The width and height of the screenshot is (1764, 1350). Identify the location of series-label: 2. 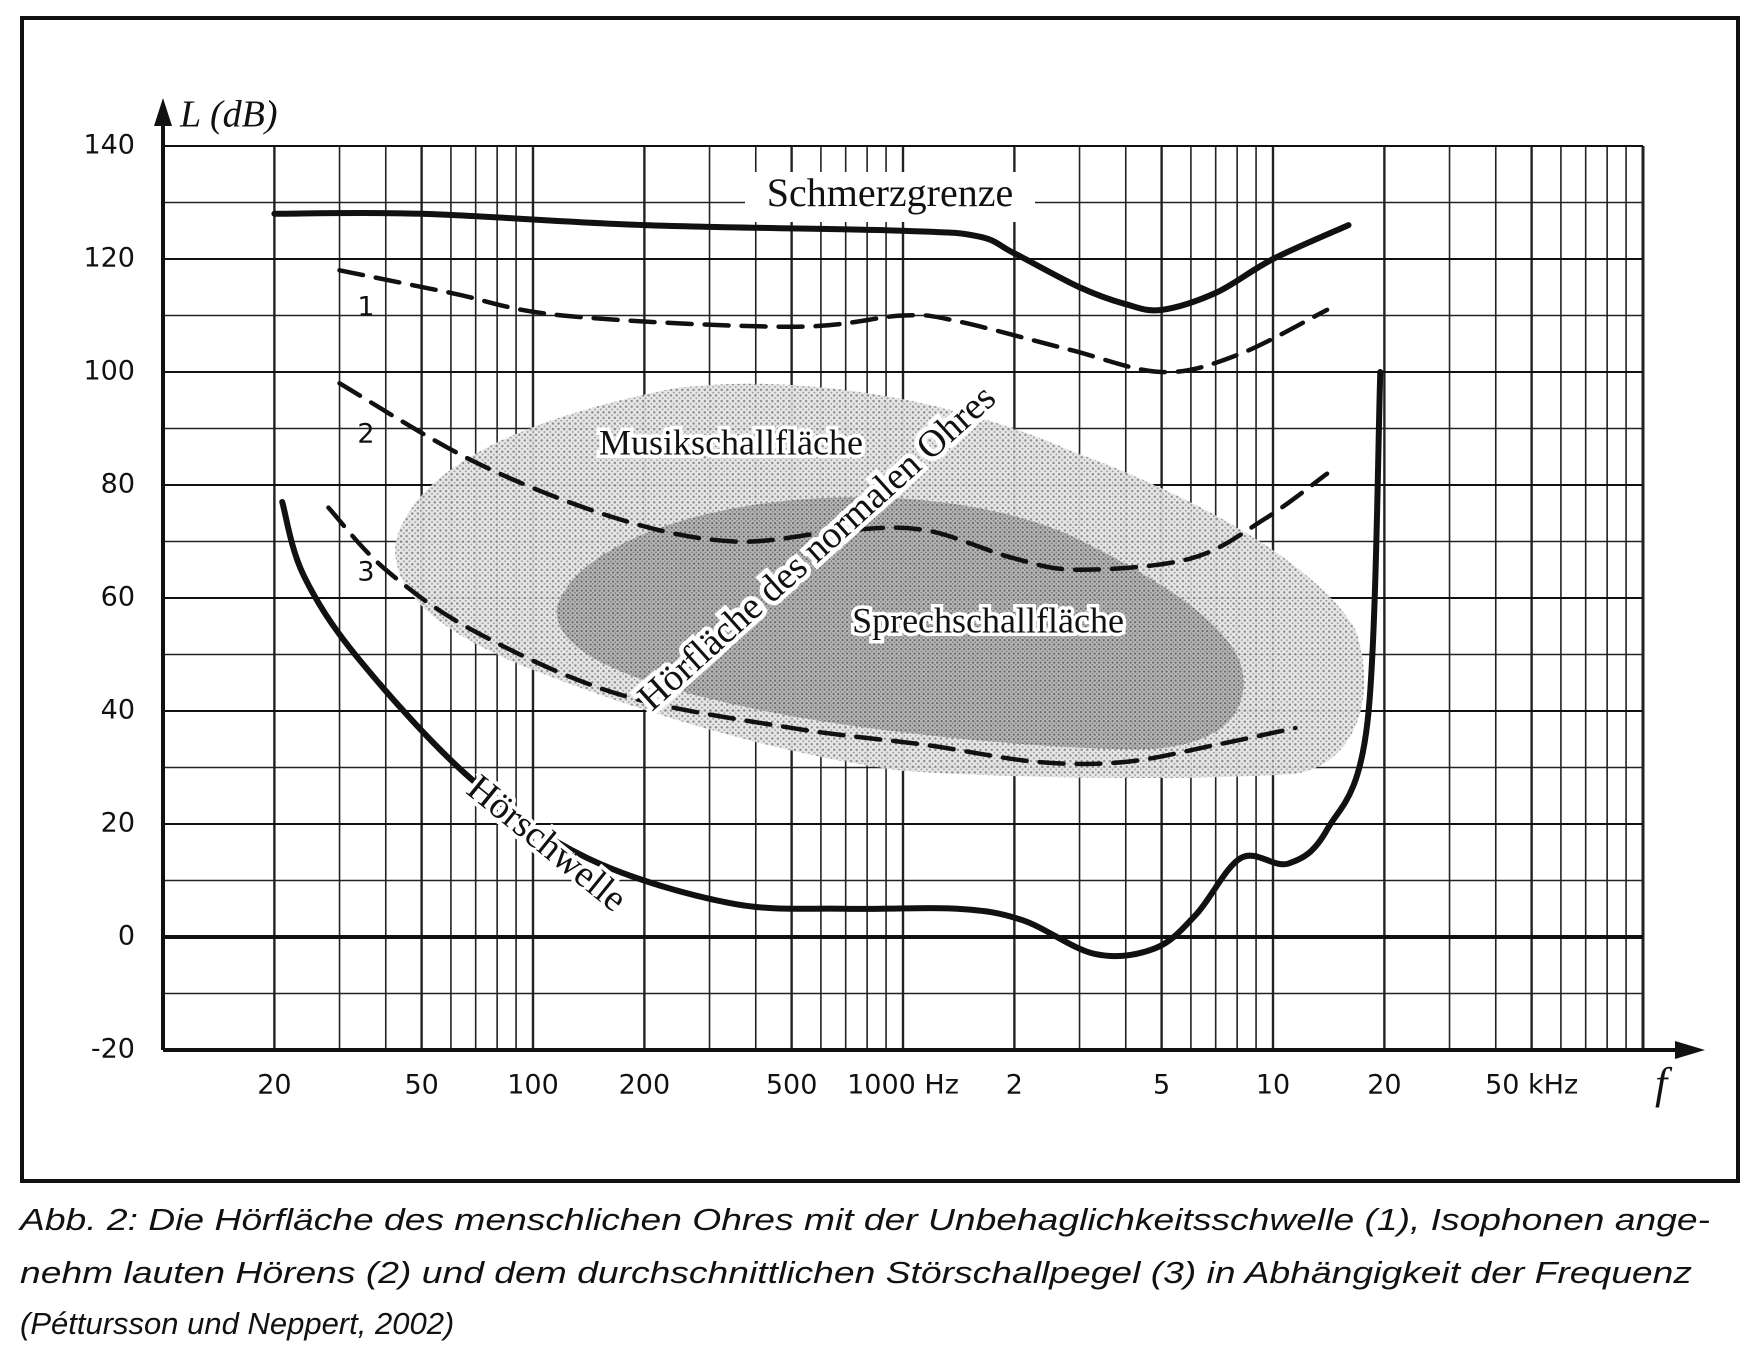
(365, 434).